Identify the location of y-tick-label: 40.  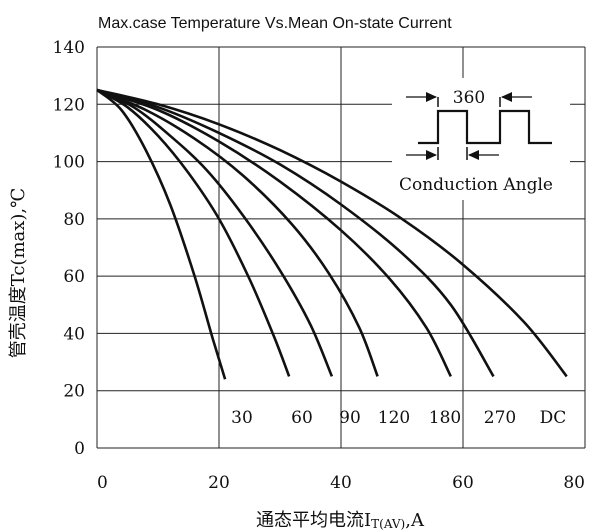
(74, 334).